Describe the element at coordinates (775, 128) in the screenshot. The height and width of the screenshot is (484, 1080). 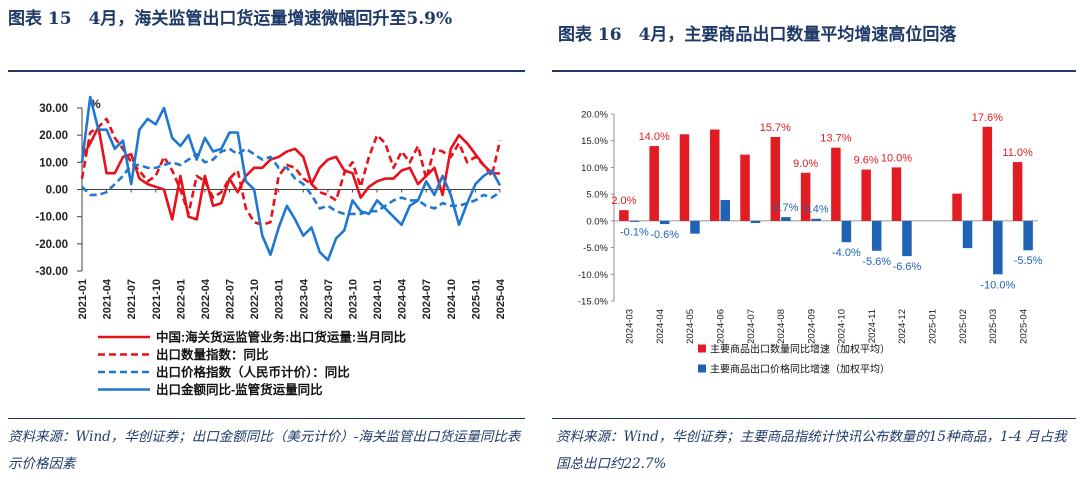
I see `data-label: 15.7%` at that location.